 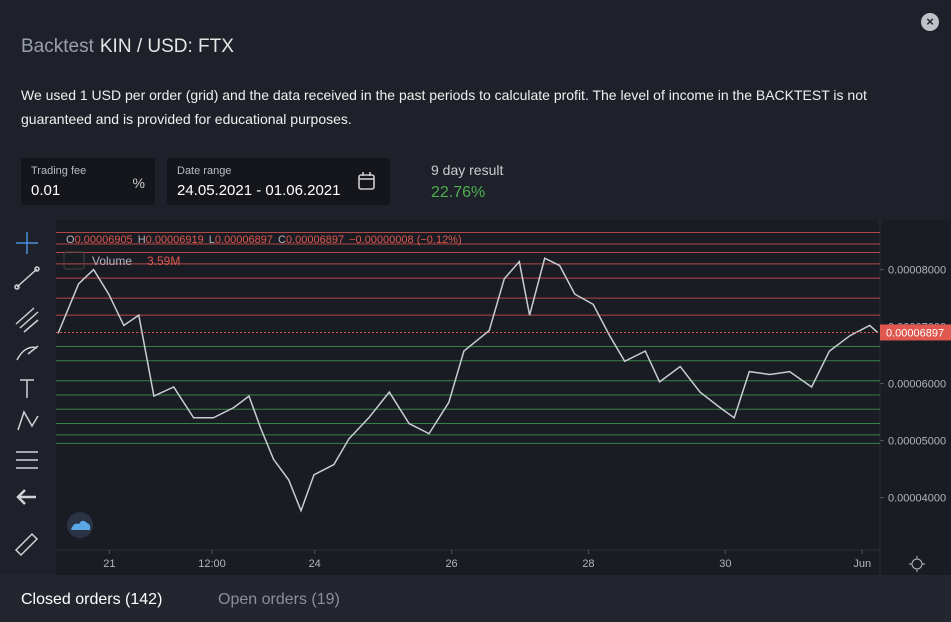 What do you see at coordinates (917, 442) in the screenshot?
I see `y-tick-label: 0.00005000` at bounding box center [917, 442].